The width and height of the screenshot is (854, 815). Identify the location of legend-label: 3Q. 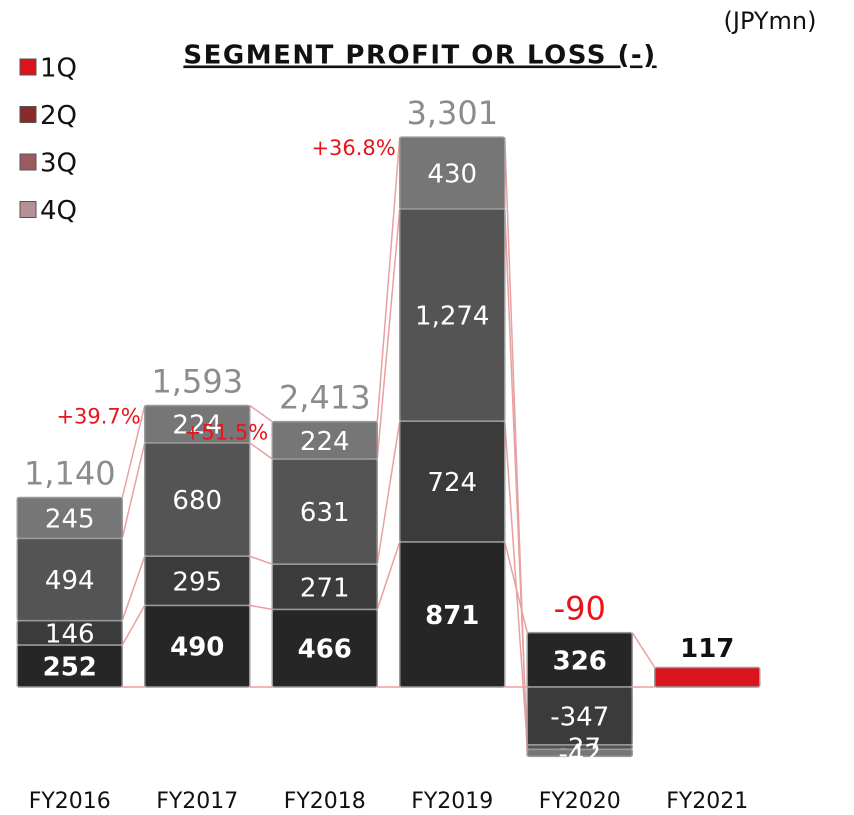
(58, 164).